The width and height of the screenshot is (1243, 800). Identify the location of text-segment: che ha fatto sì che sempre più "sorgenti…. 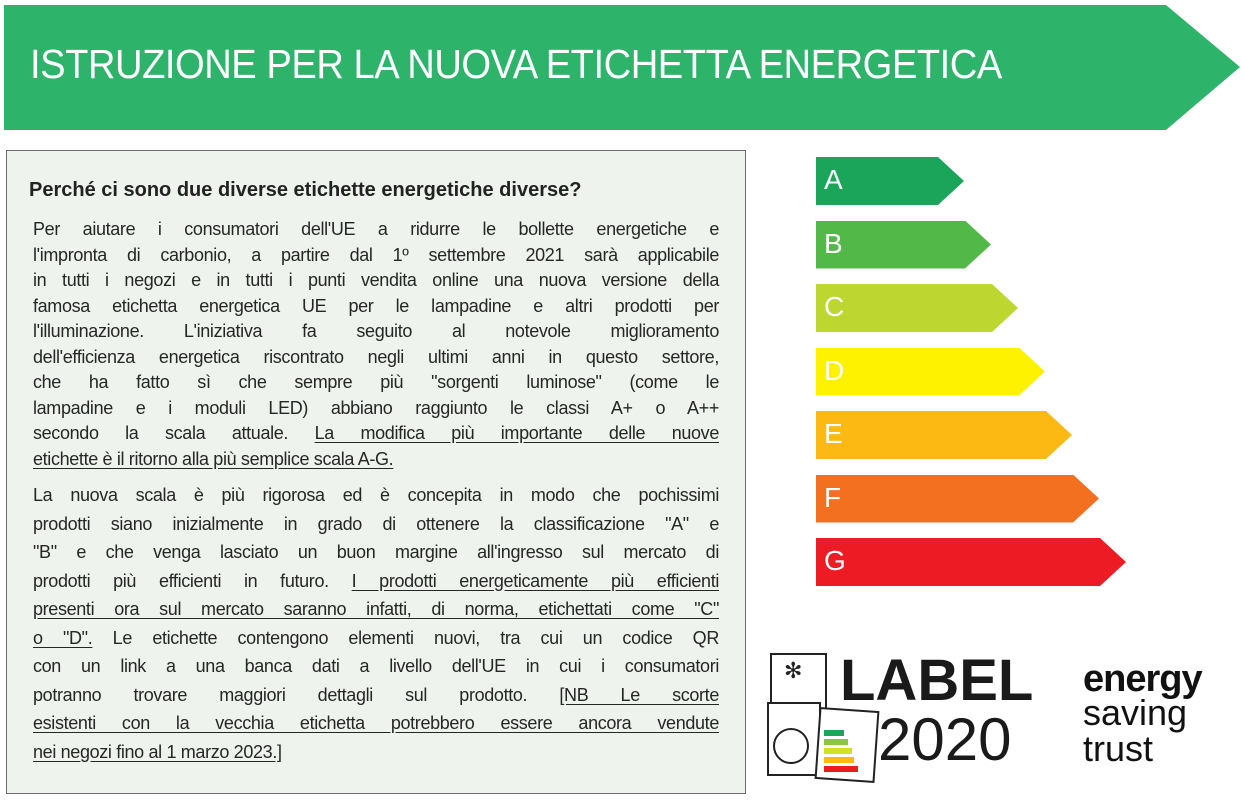
(376, 382).